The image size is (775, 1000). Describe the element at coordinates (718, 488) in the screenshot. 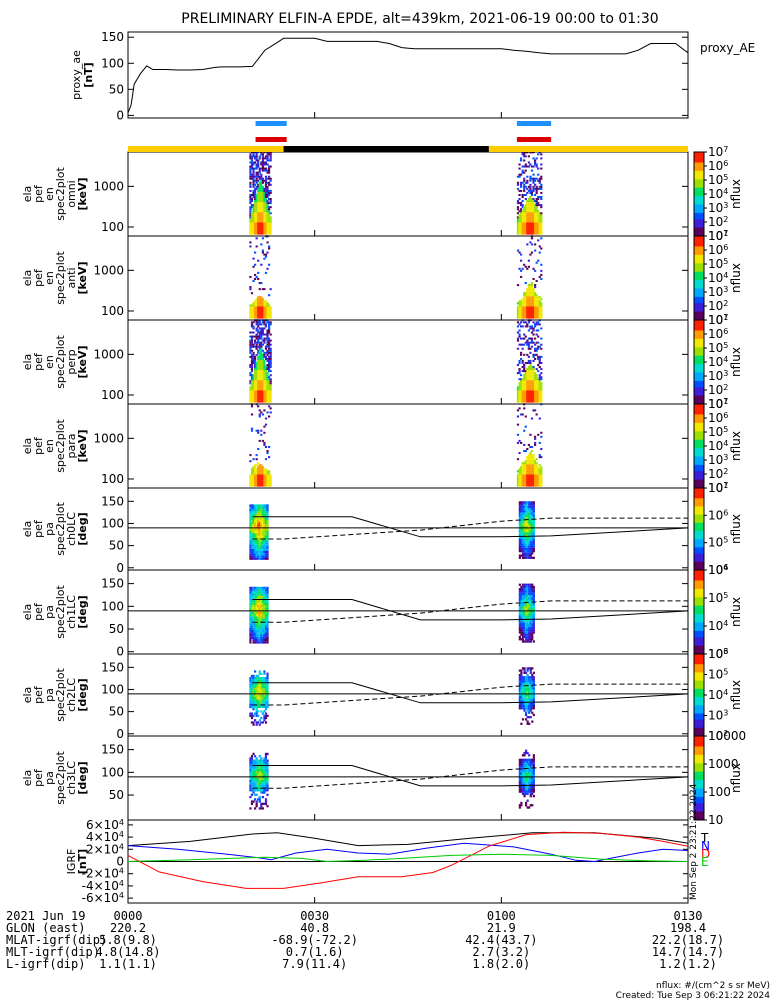

I see `colorbar-tick-label: 107` at that location.